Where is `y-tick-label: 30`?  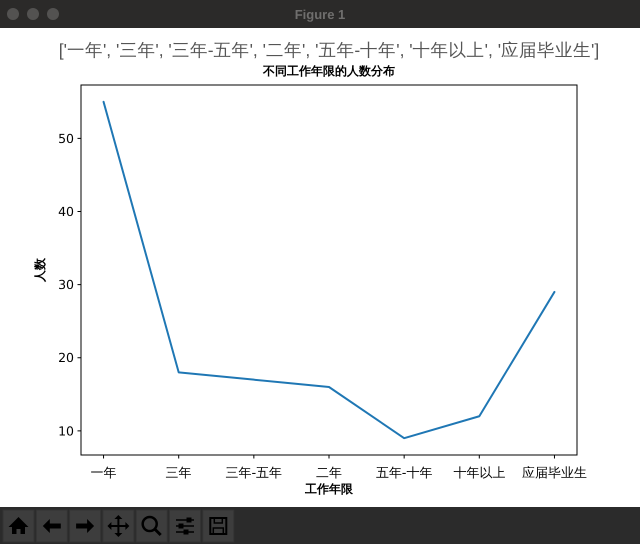 y-tick-label: 30 is located at coordinates (66, 284).